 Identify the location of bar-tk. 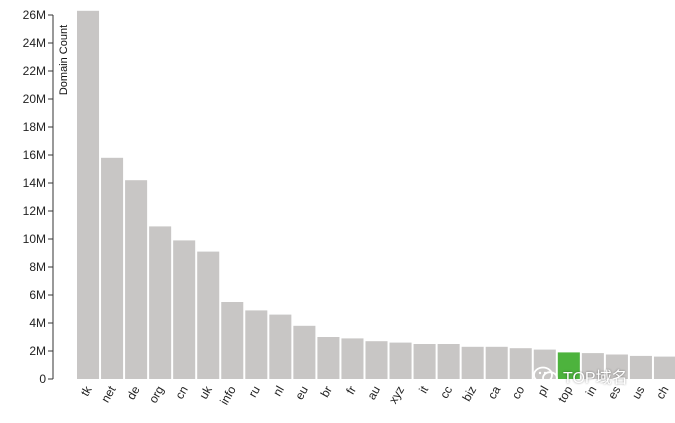
(88, 195).